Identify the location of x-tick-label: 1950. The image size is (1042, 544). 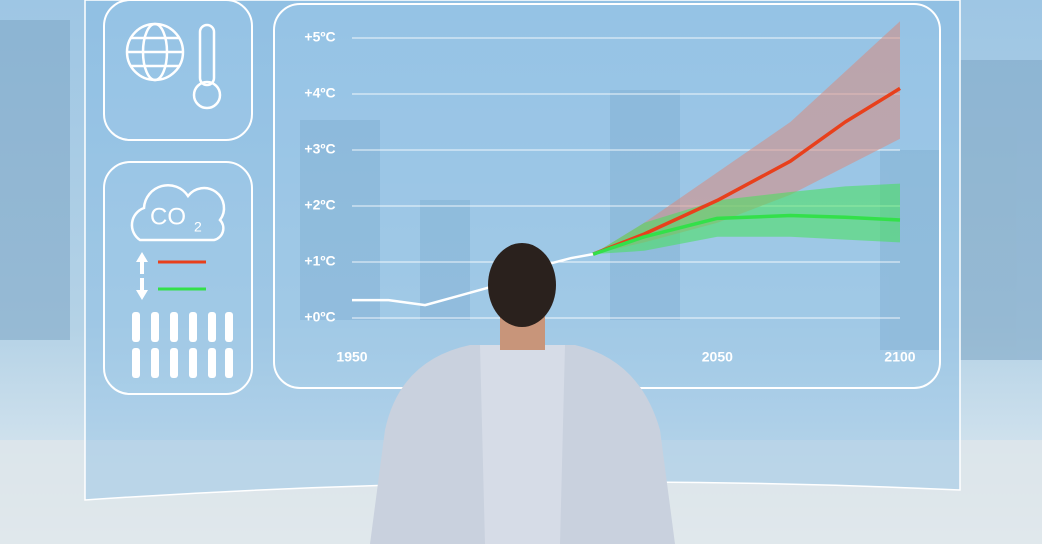
(351, 357).